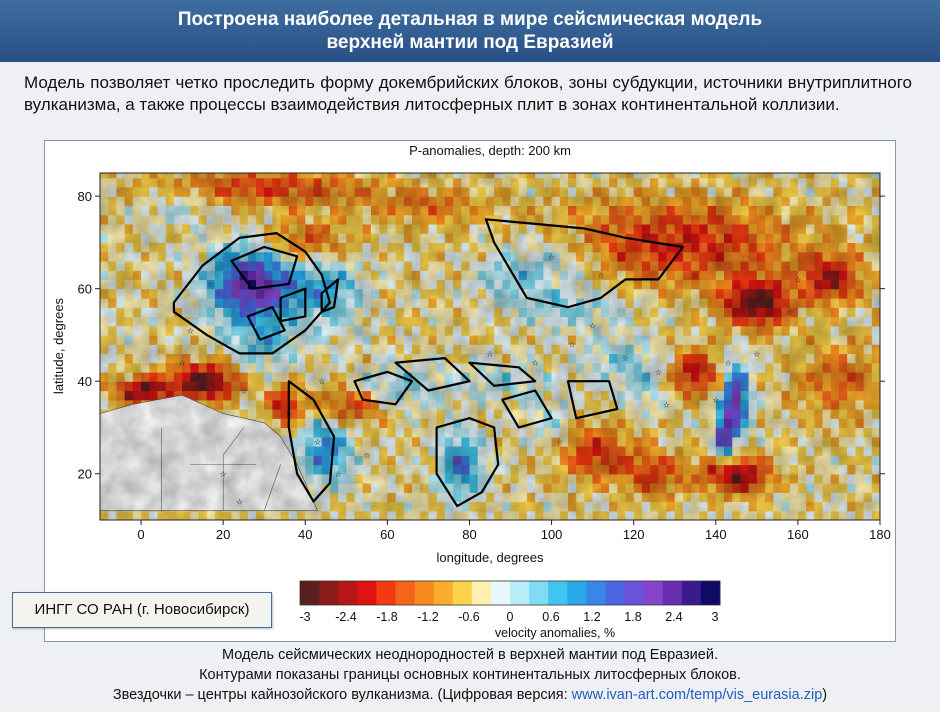 This screenshot has height=712, width=940. I want to click on colorbar-tick-label: 1.2, so click(591, 617).